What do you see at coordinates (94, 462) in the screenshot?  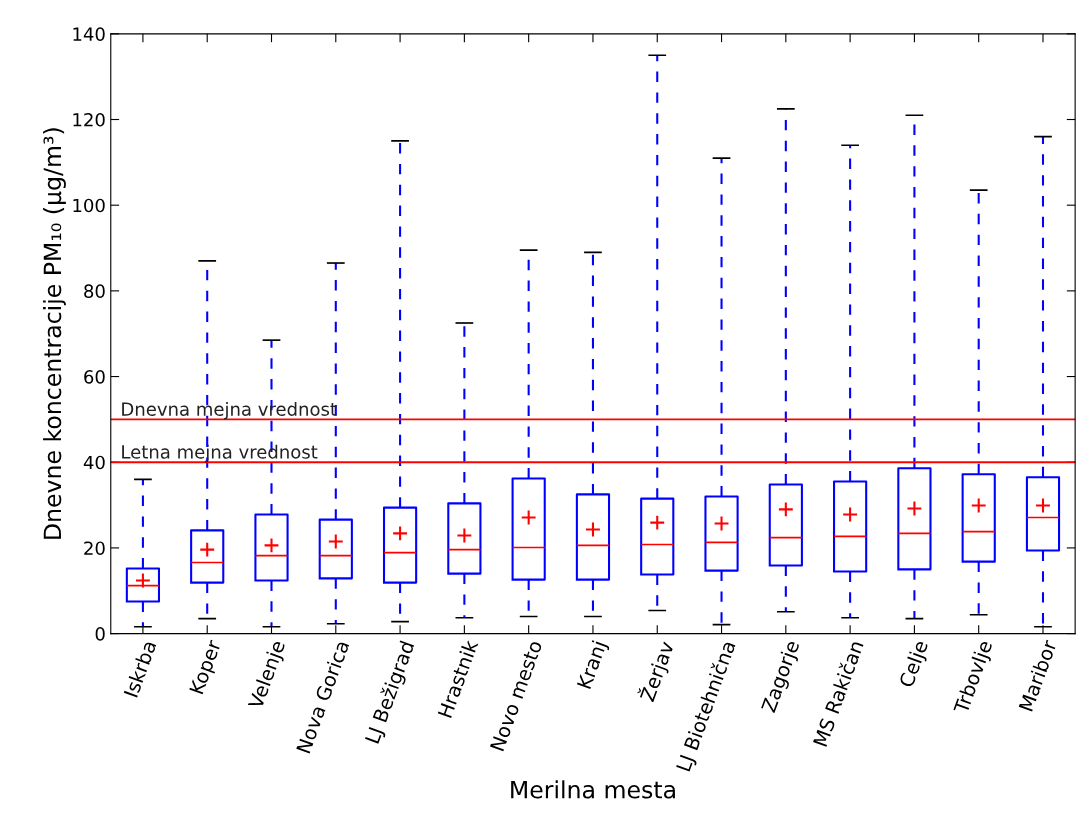 I see `y-tick-label: 40` at bounding box center [94, 462].